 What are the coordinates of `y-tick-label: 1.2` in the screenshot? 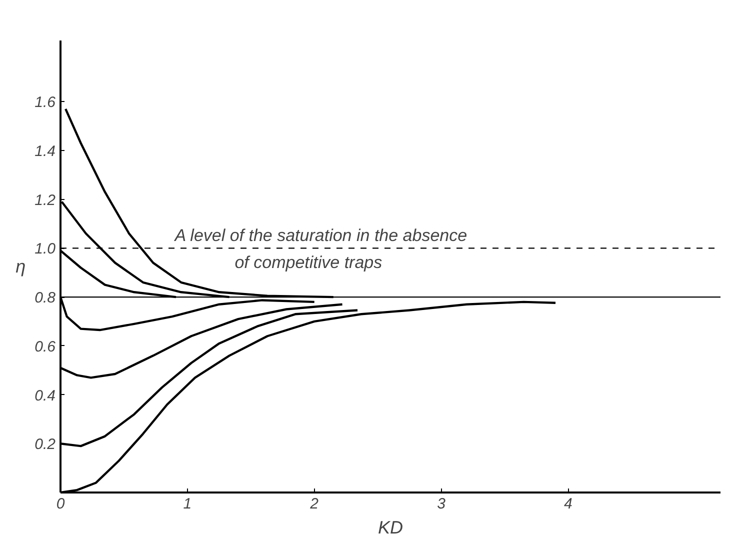 It's located at (45, 200).